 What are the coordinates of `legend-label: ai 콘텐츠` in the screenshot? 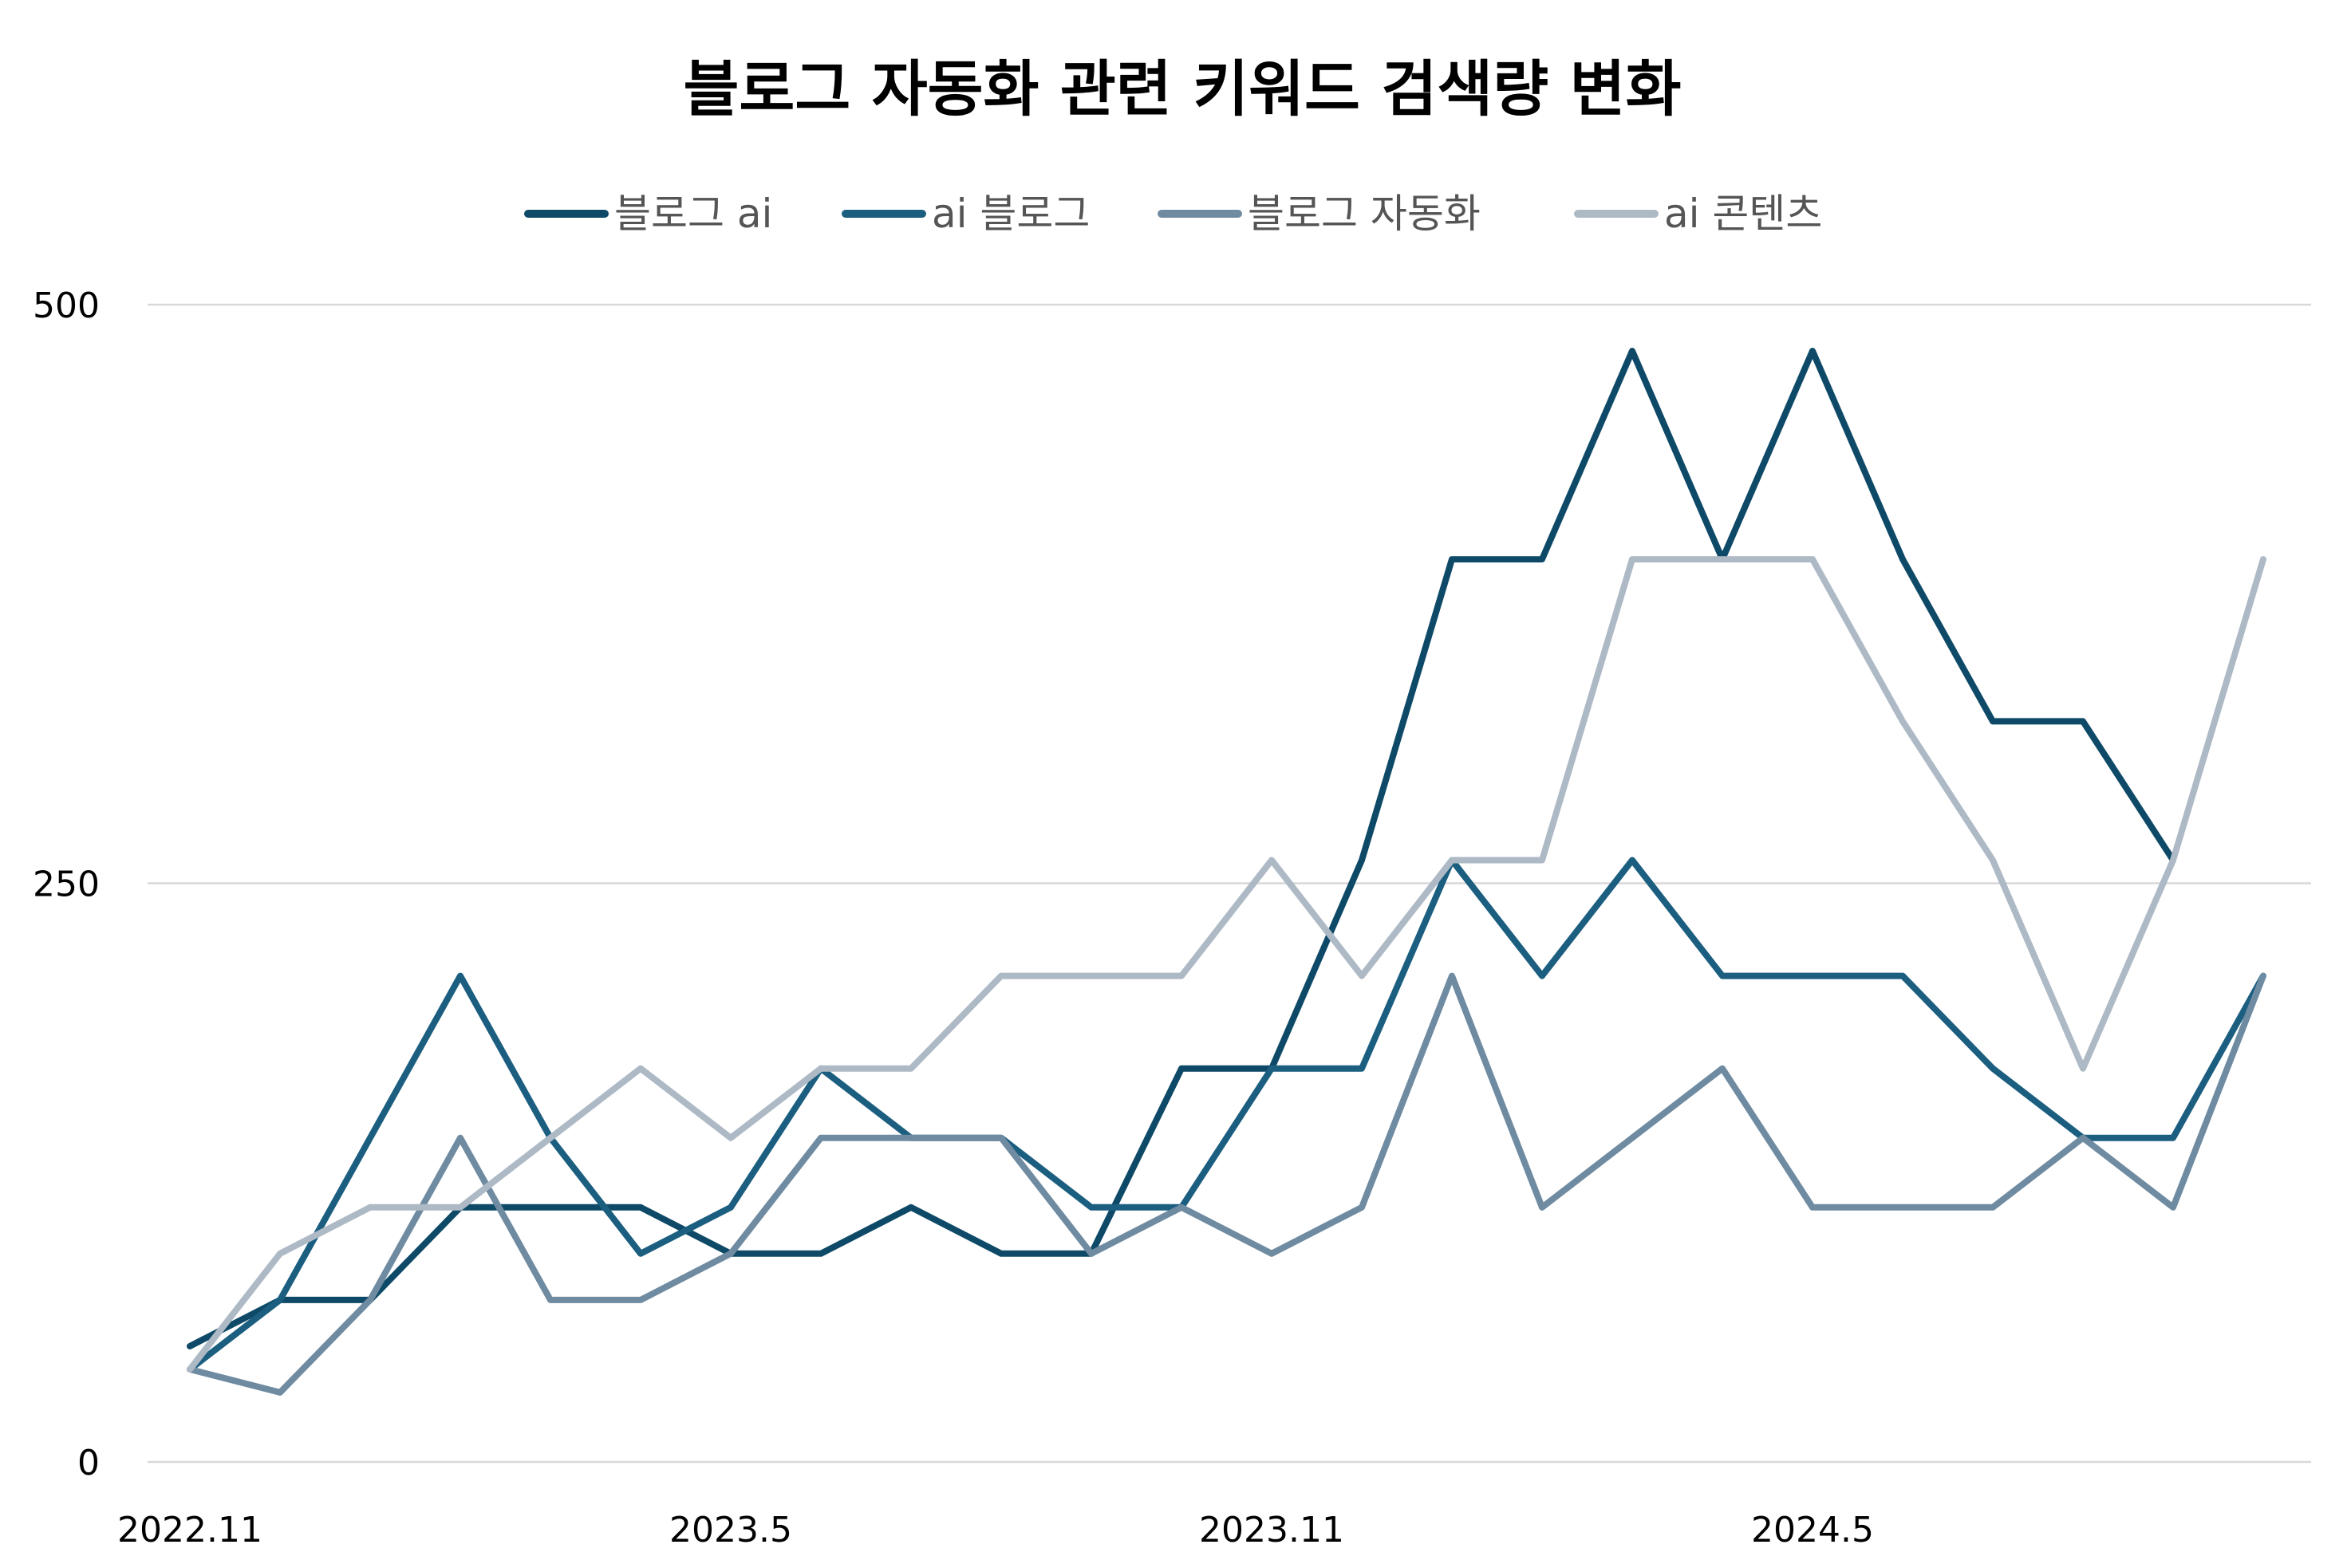 It's located at (1743, 214).